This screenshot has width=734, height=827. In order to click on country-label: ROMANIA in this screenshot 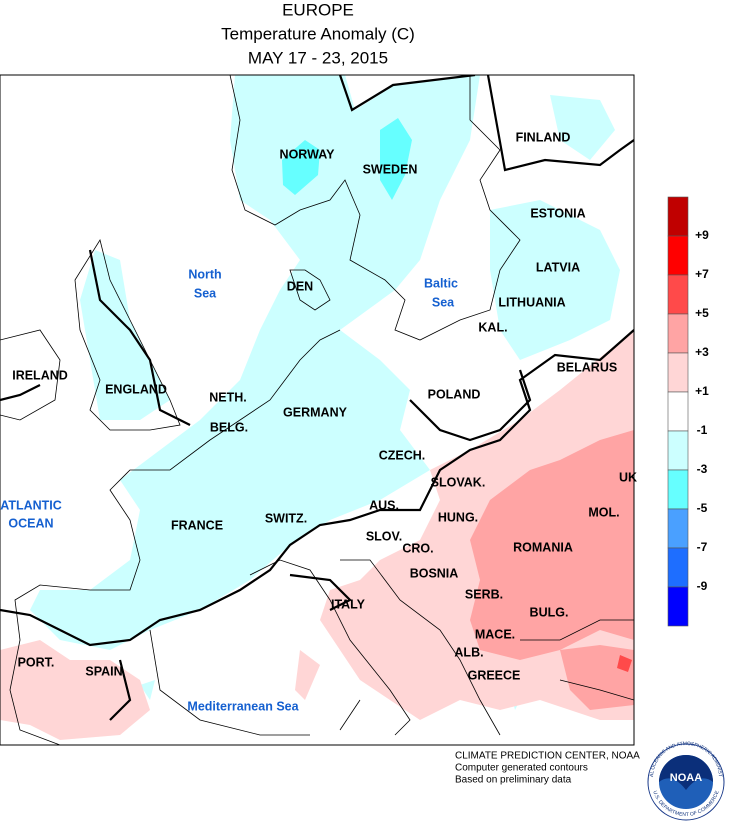, I will do `click(543, 547)`.